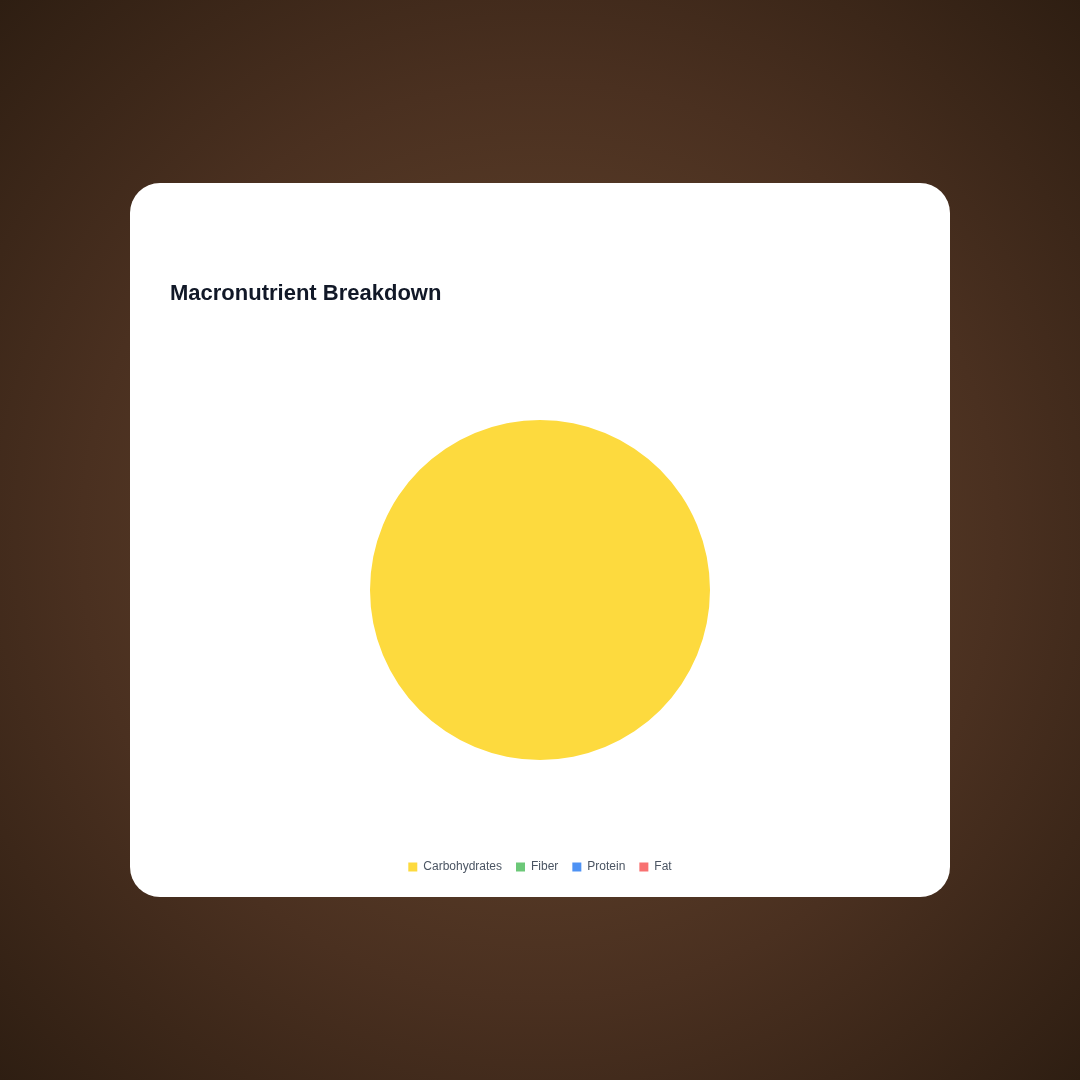 Image resolution: width=1080 pixels, height=1080 pixels. I want to click on legend-label: Fat, so click(663, 866).